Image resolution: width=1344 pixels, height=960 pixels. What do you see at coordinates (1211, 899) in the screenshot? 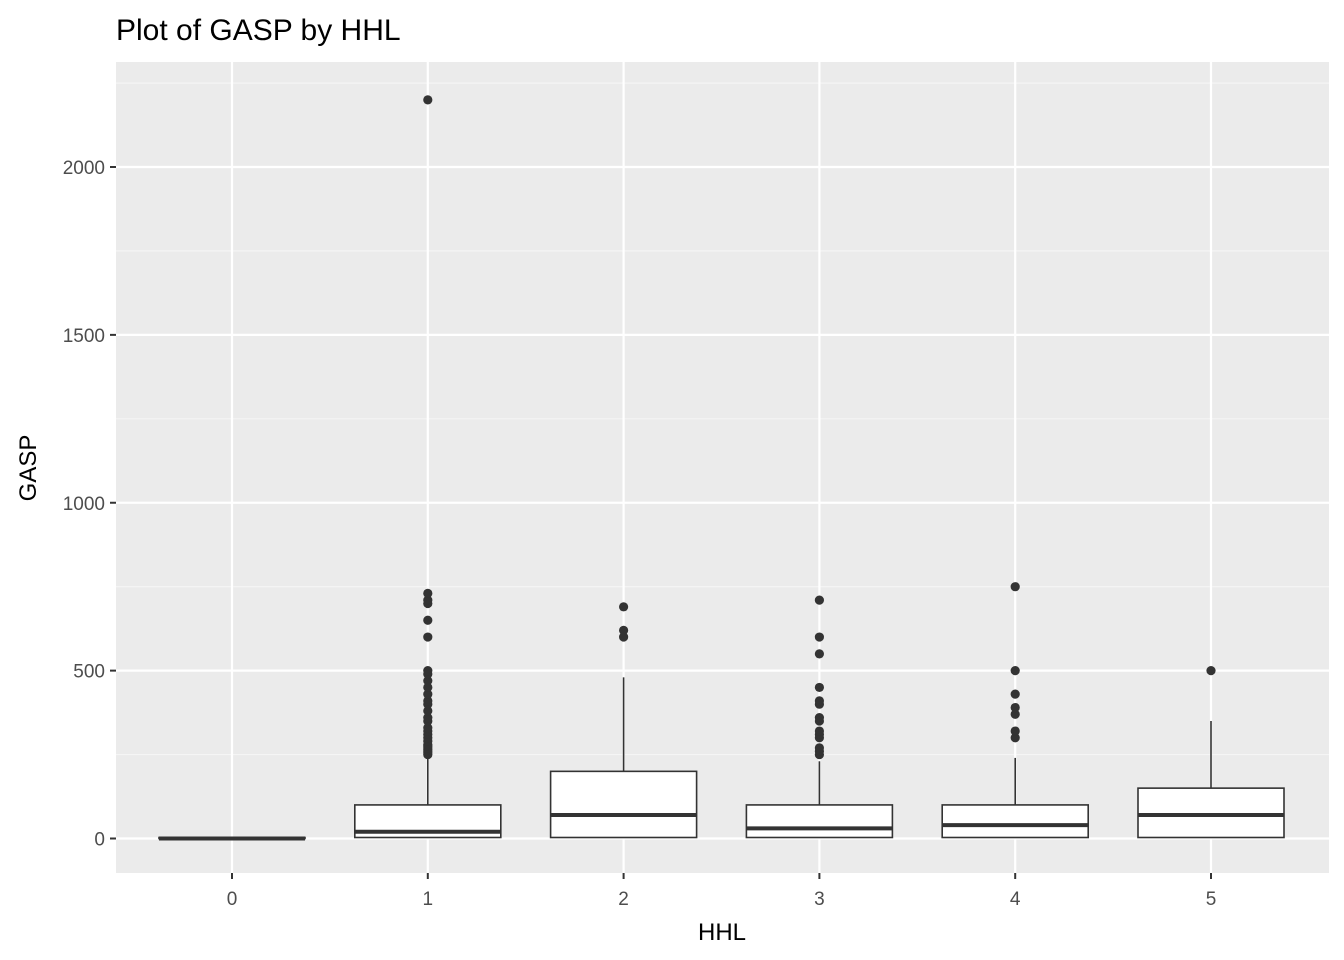
I see `x-tick-label: 5` at bounding box center [1211, 899].